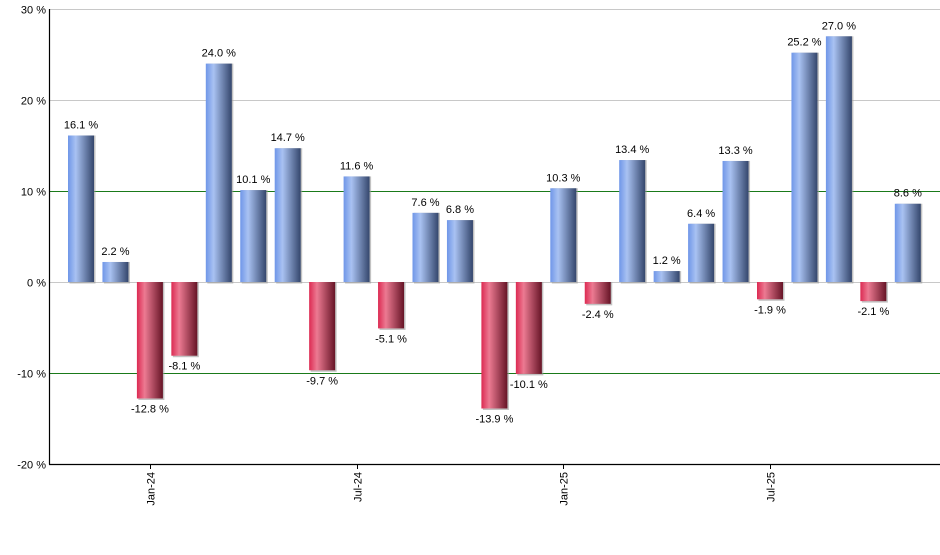 The image size is (940, 555). What do you see at coordinates (667, 261) in the screenshot?
I see `bar-value-label: 1.2 %` at bounding box center [667, 261].